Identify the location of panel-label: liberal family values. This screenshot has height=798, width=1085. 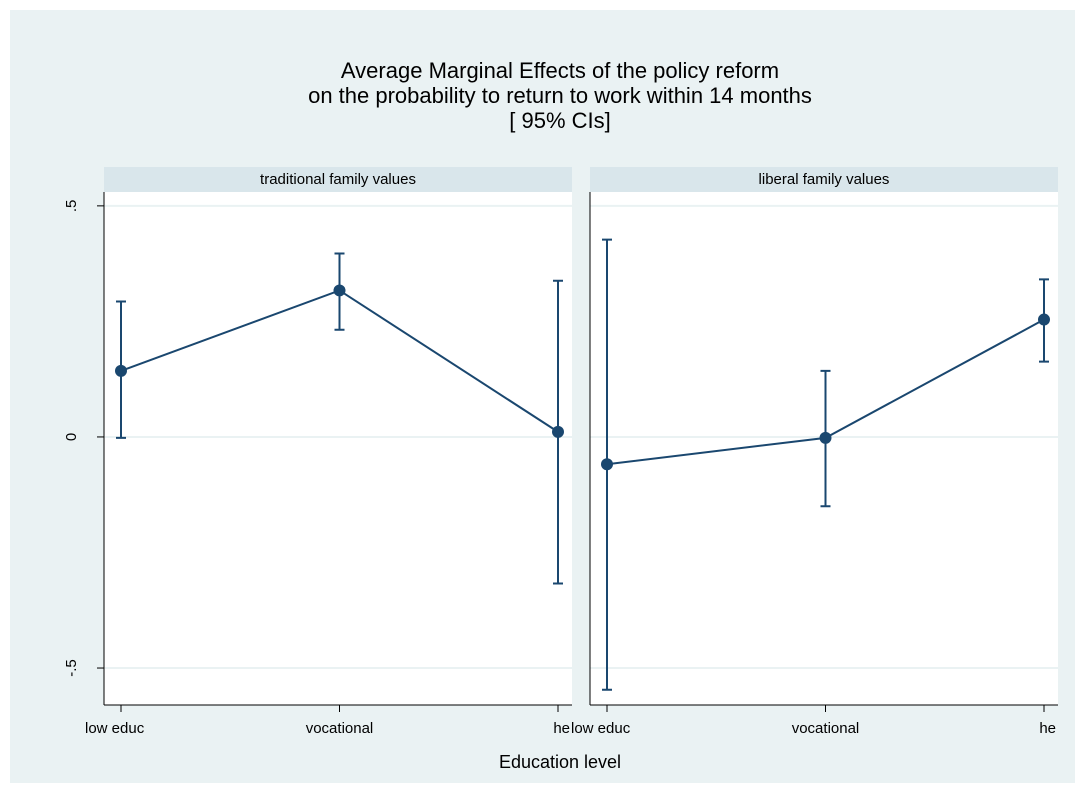
(824, 179).